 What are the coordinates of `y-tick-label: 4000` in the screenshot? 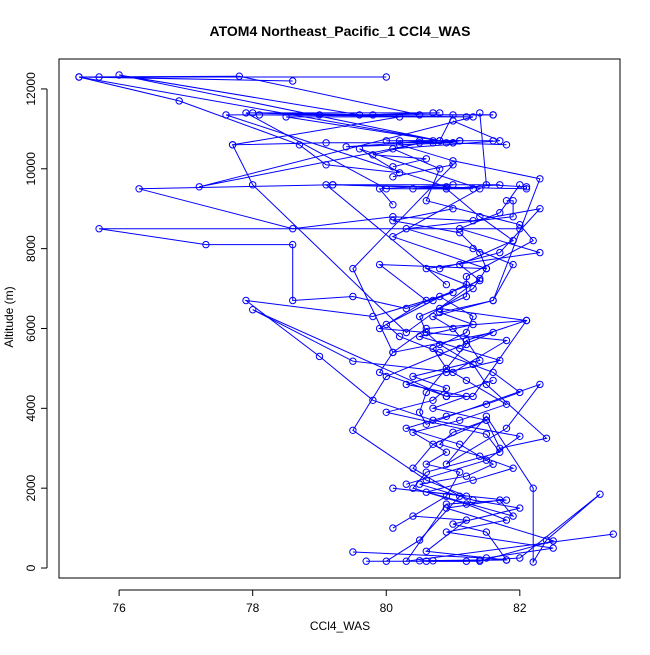 It's located at (31, 408).